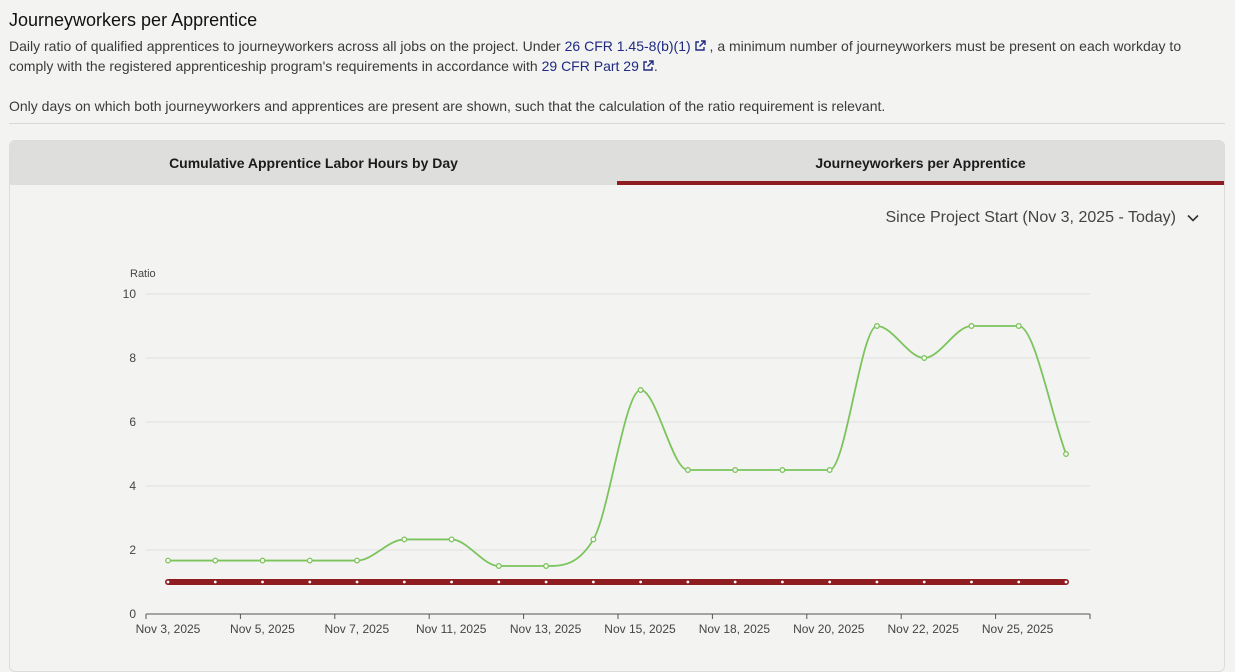  Describe the element at coordinates (168, 629) in the screenshot. I see `x-tick-label: Nov 3, 2025` at that location.